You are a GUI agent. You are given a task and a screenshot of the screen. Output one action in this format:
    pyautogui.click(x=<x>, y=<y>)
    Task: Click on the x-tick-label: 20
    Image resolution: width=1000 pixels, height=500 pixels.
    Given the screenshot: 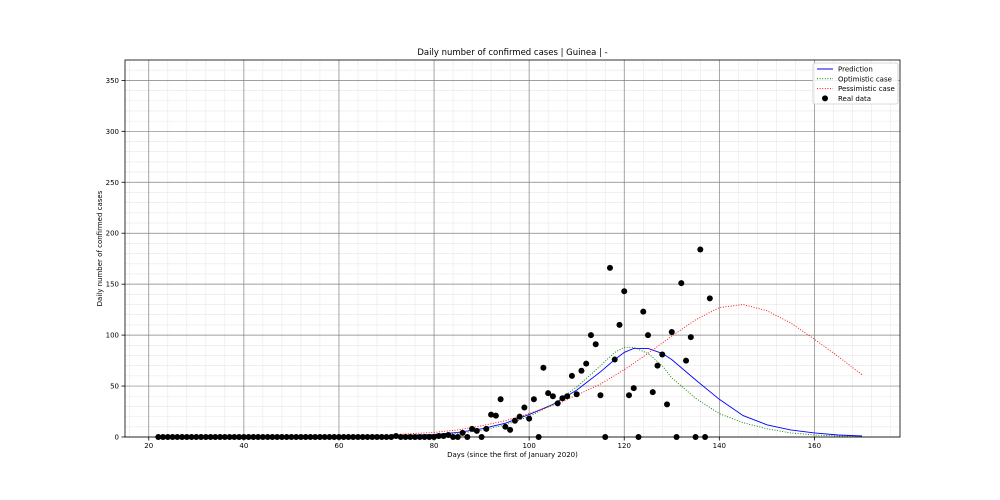 What is the action you would take?
    pyautogui.click(x=148, y=446)
    